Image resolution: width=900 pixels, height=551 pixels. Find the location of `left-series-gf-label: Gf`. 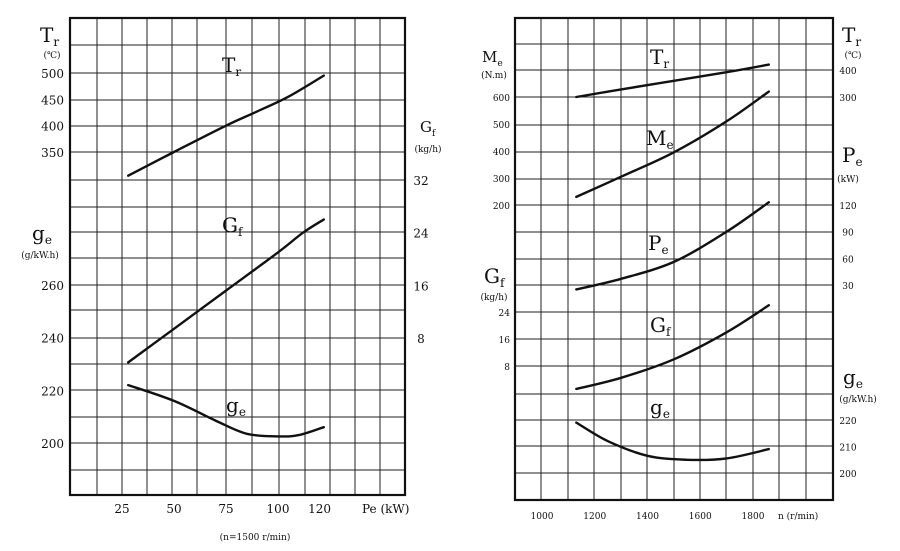

left-series-gf-label: Gf is located at coordinates (233, 226).